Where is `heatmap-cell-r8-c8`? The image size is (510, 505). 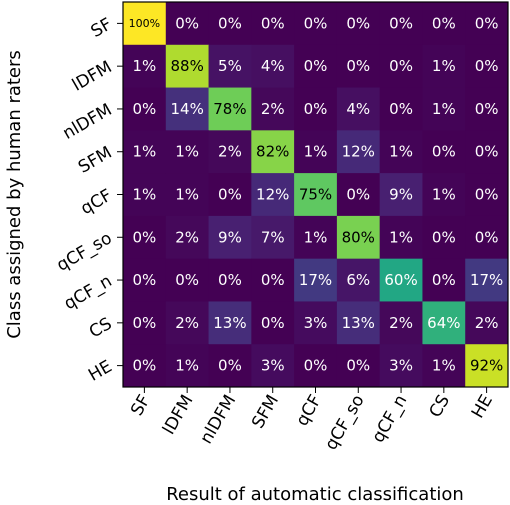
heatmap-cell-r8-c8 is located at coordinates (487, 366).